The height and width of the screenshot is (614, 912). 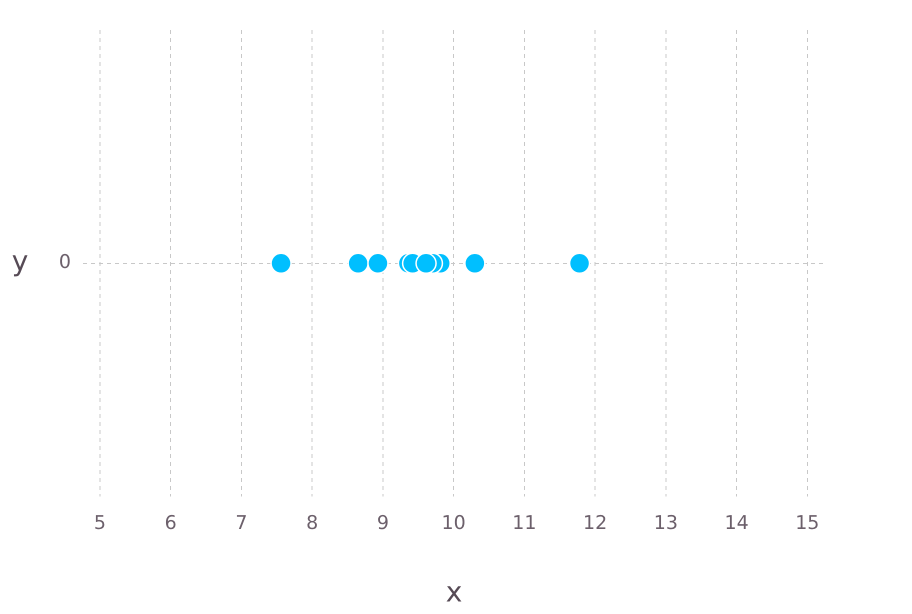 I want to click on y-tick-label: 0, so click(x=64, y=262).